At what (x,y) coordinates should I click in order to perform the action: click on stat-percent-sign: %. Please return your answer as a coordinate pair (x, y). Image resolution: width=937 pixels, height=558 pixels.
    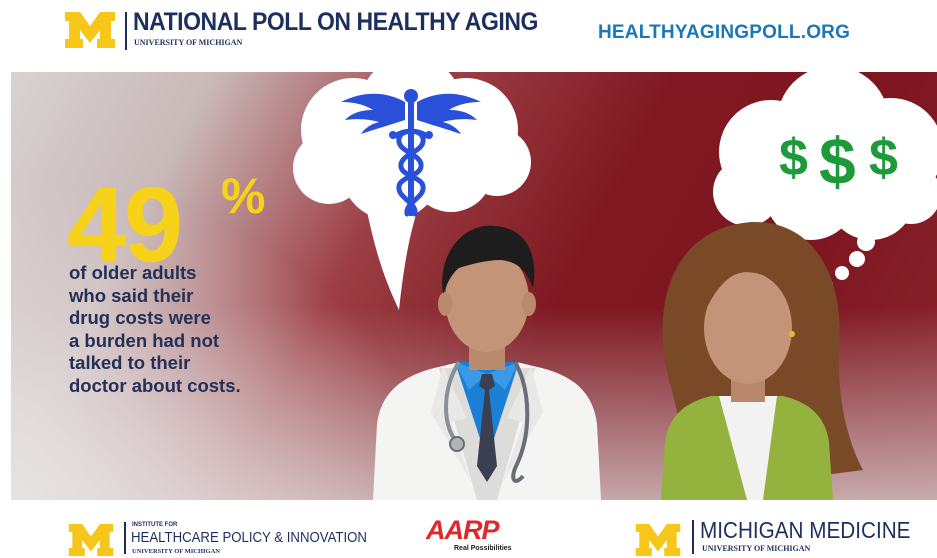
    Looking at the image, I should click on (243, 196).